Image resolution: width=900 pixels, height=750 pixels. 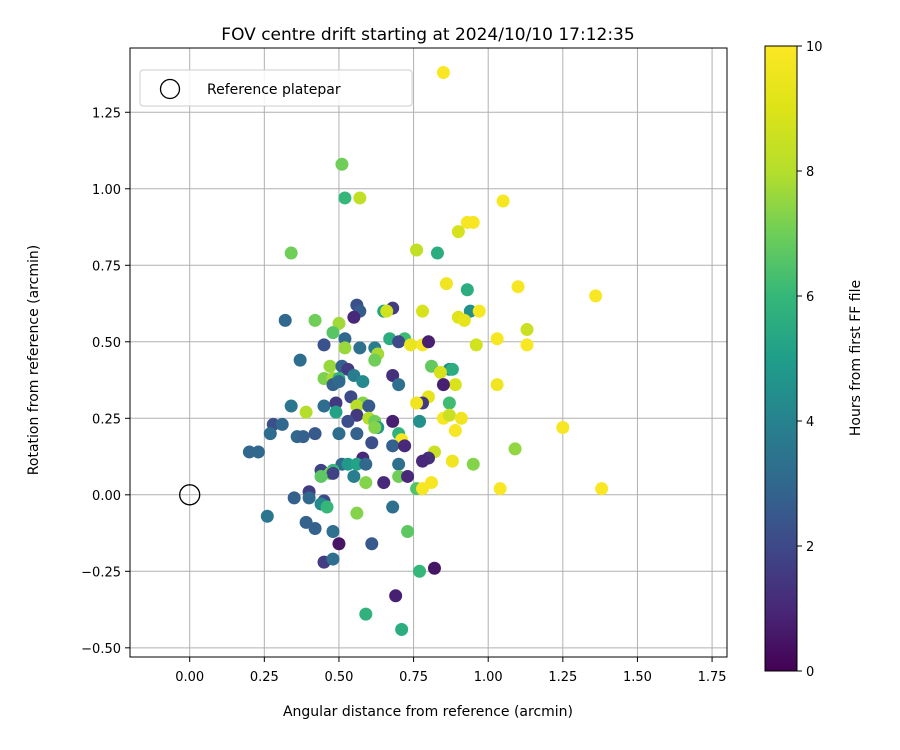 I want to click on y-tick-label: −0.25, so click(x=101, y=572).